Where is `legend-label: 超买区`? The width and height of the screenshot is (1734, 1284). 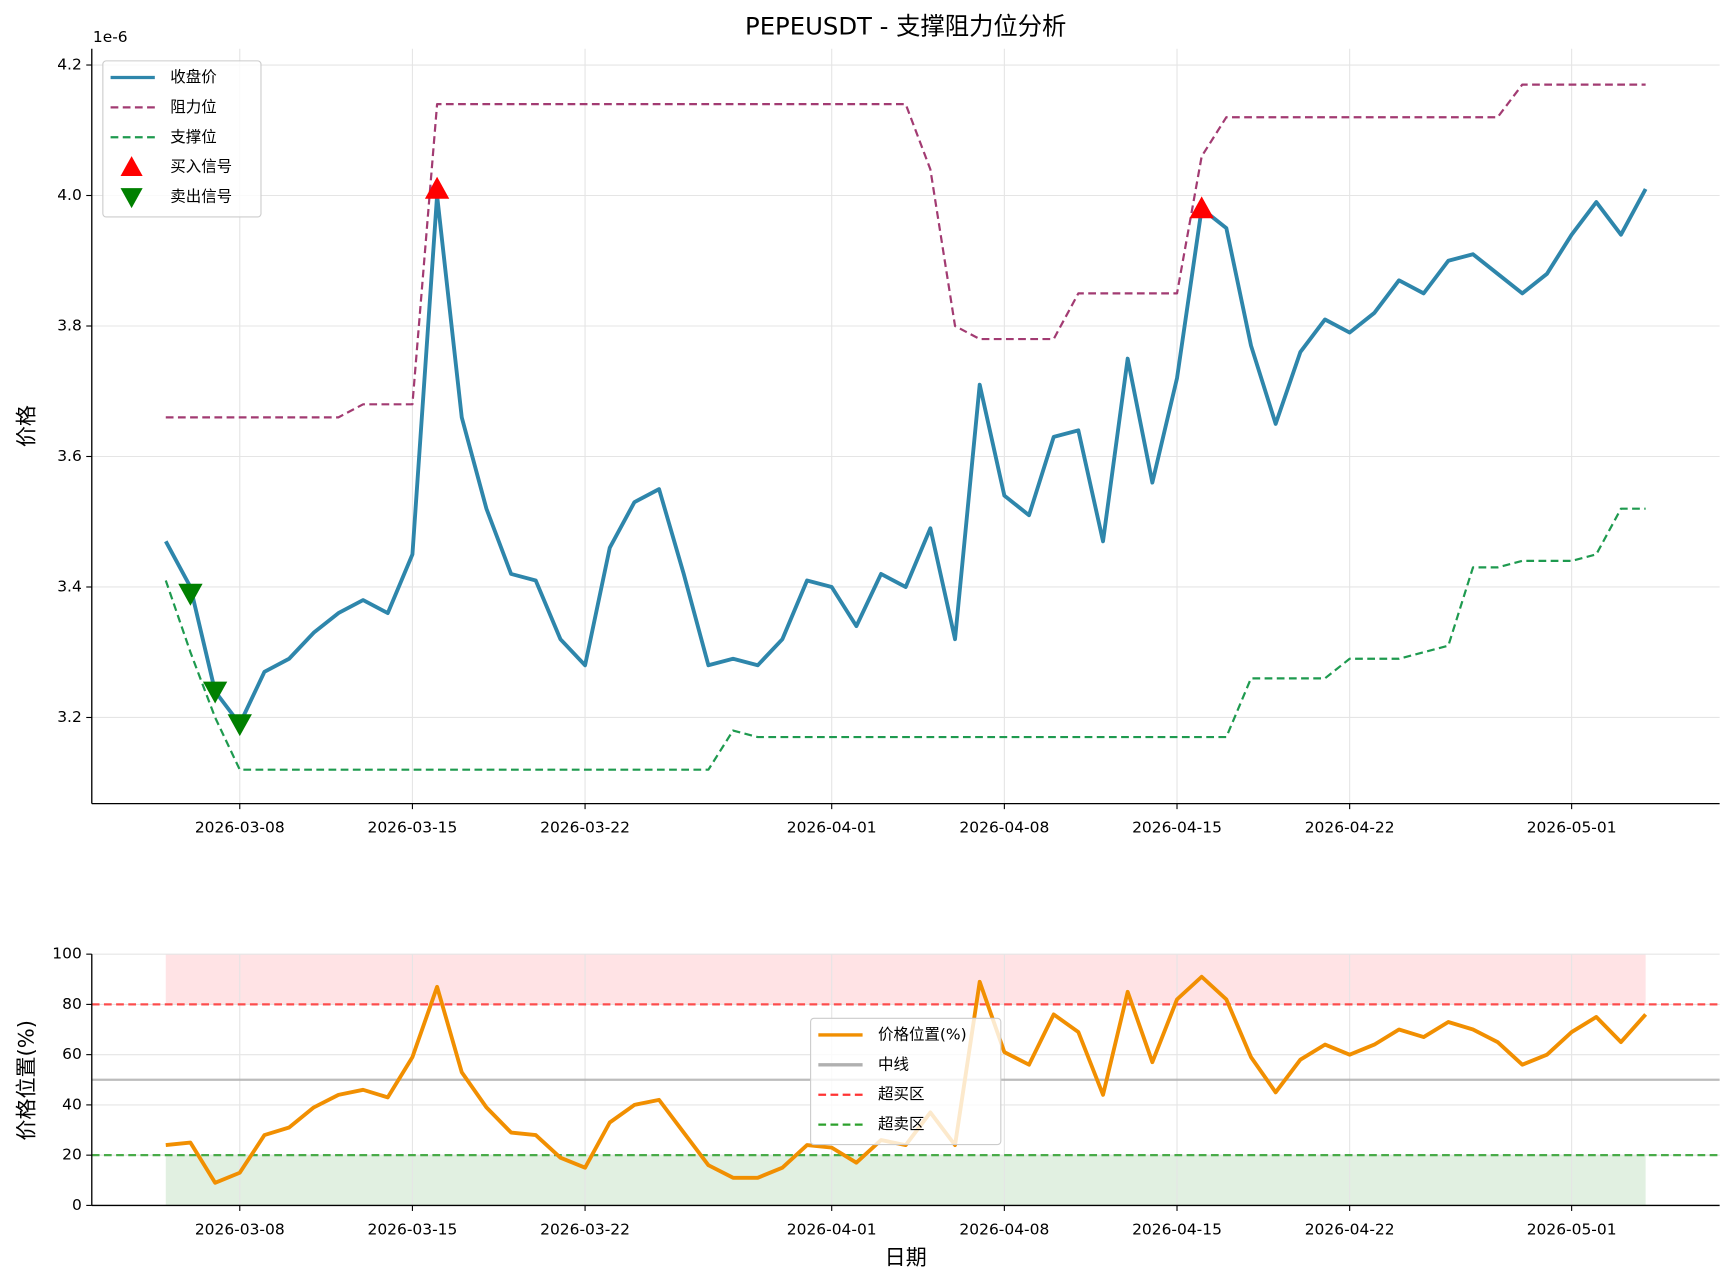
legend-label: 超买区 is located at coordinates (901, 1094).